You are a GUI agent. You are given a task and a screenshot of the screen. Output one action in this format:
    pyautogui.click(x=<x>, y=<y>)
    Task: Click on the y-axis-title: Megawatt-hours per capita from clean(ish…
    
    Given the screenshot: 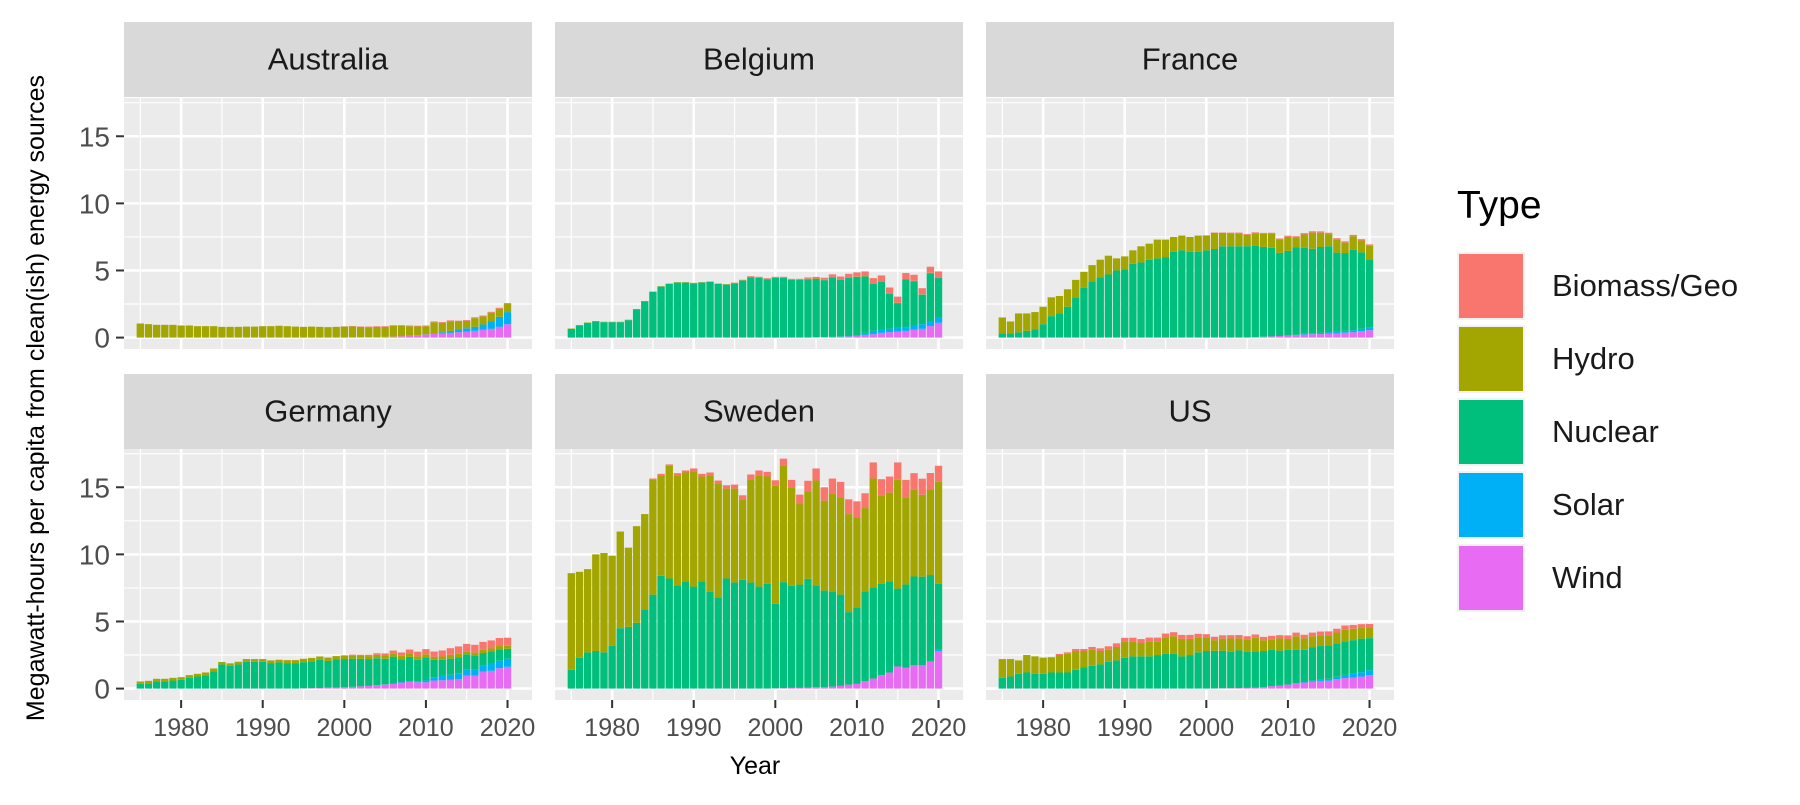 What is the action you would take?
    pyautogui.click(x=36, y=398)
    